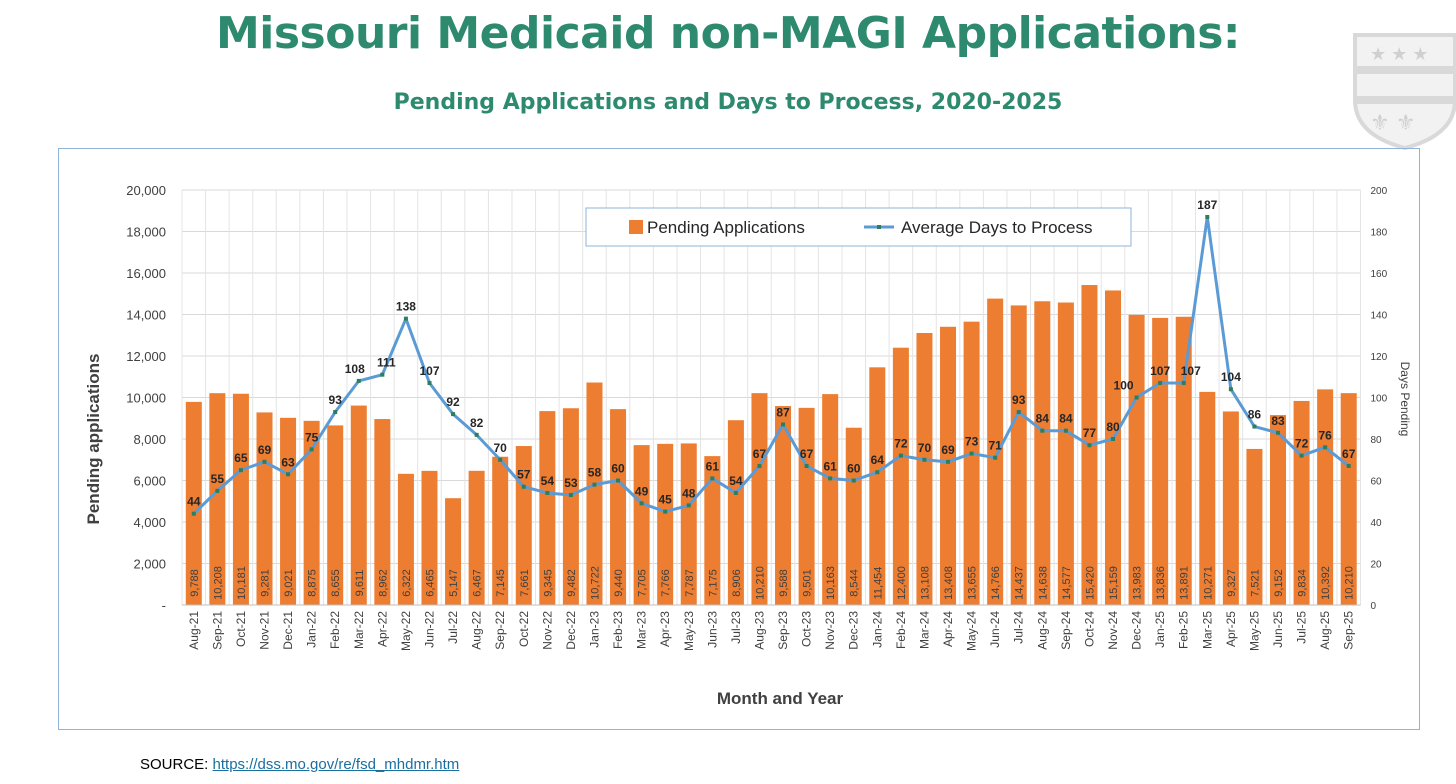  What do you see at coordinates (501, 448) in the screenshot?
I see `line-value-label: 70` at bounding box center [501, 448].